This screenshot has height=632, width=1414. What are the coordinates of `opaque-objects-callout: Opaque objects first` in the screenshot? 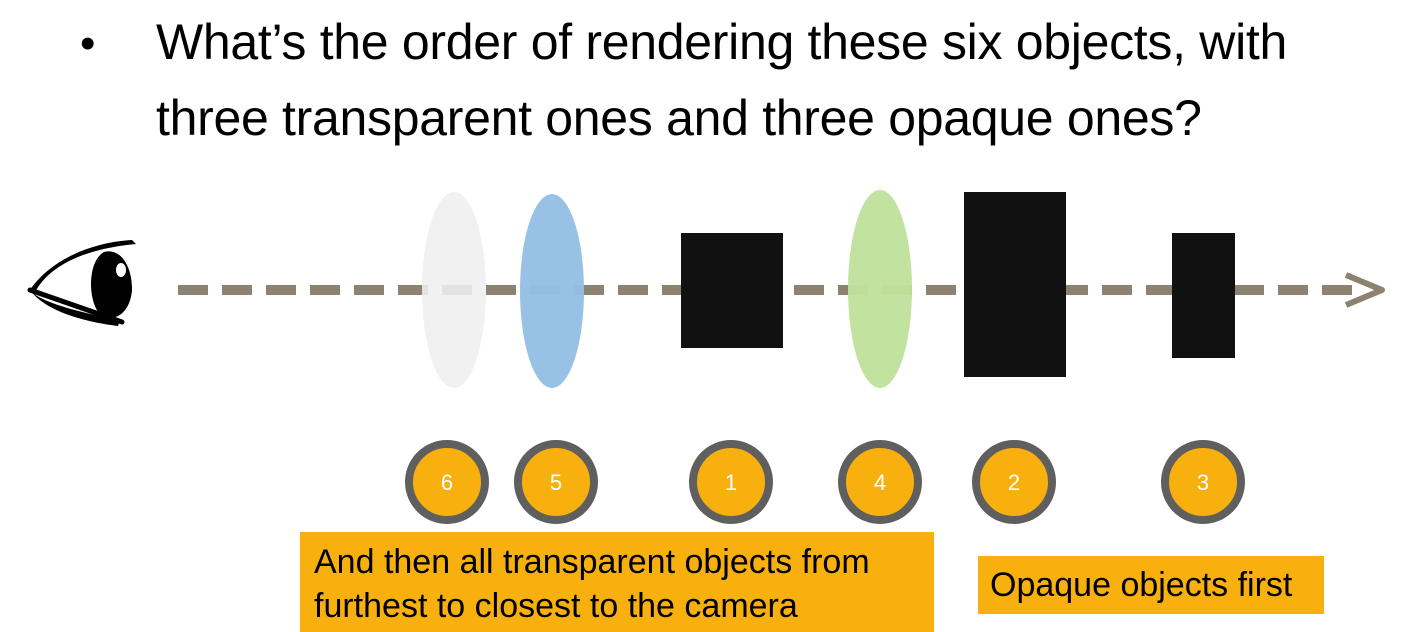 It's located at (1151, 585).